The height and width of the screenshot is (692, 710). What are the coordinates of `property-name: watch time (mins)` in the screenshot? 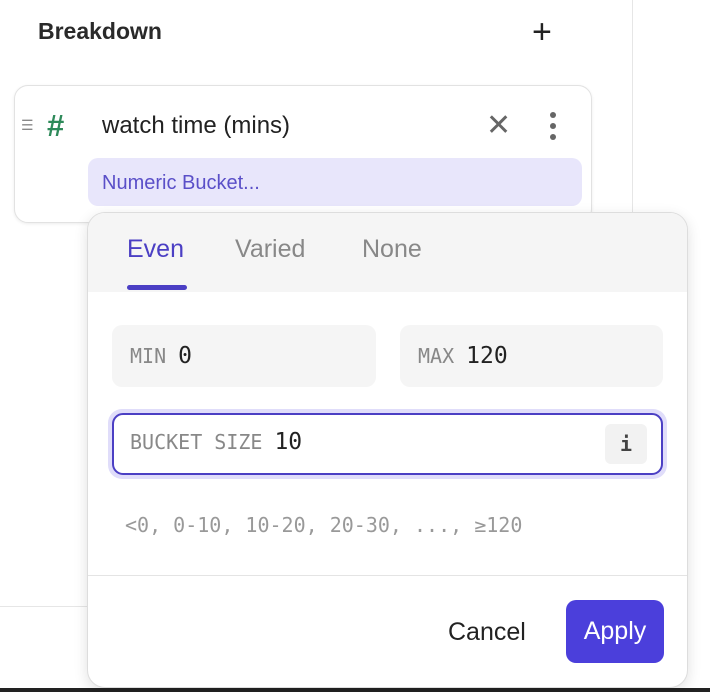 It's located at (196, 125).